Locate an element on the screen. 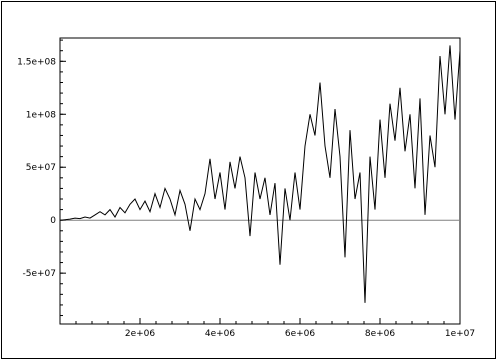 This screenshot has width=499, height=362. x-tick-label: 4e+06 is located at coordinates (220, 334).